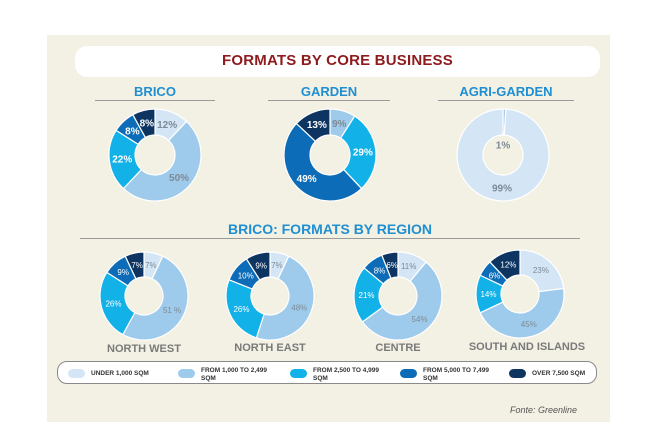 The image size is (658, 438). I want to click on donut-slice-label: 10%, so click(246, 276).